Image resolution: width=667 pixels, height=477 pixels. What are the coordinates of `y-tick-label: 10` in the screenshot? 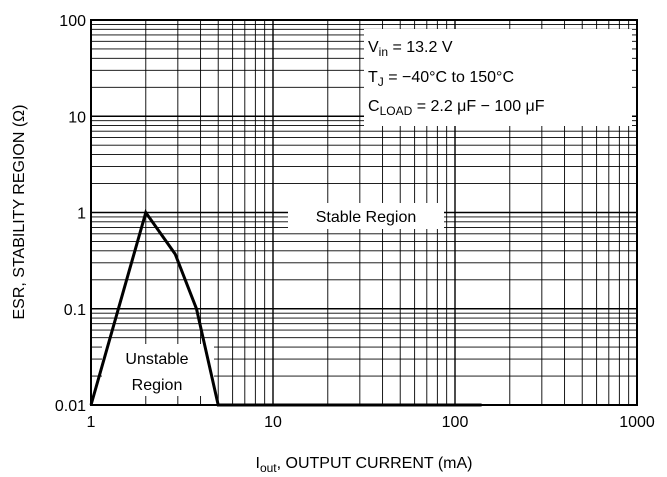 It's located at (77, 117).